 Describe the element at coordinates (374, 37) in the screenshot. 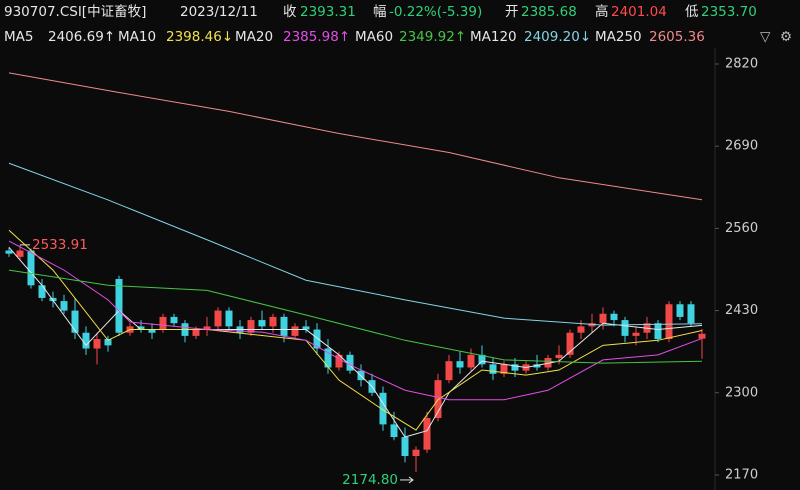

I see `legend-name: MA60` at that location.